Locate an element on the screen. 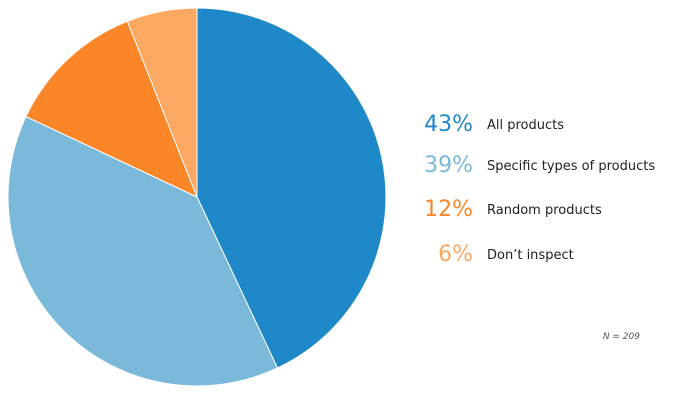  legend-item-all-products: 43% All products is located at coordinates (535, 125).